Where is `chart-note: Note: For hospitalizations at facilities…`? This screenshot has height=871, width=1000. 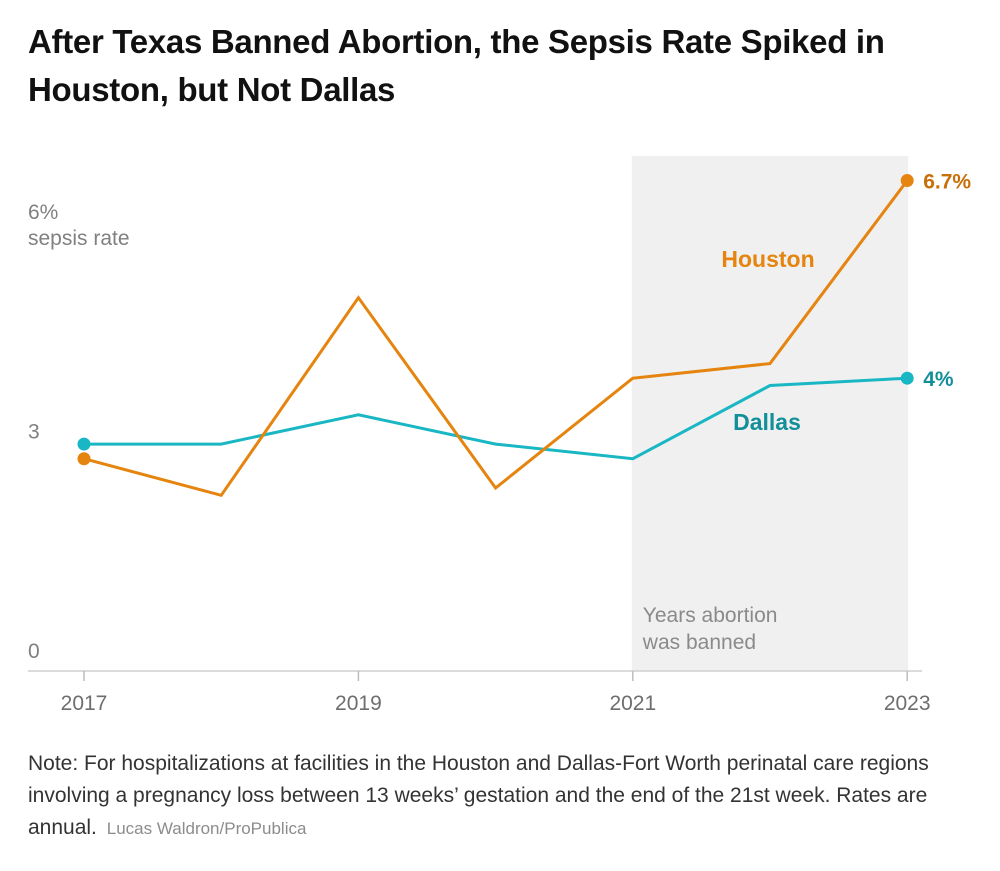
chart-note: Note: For hospitalizations at facilities… is located at coordinates (498, 796).